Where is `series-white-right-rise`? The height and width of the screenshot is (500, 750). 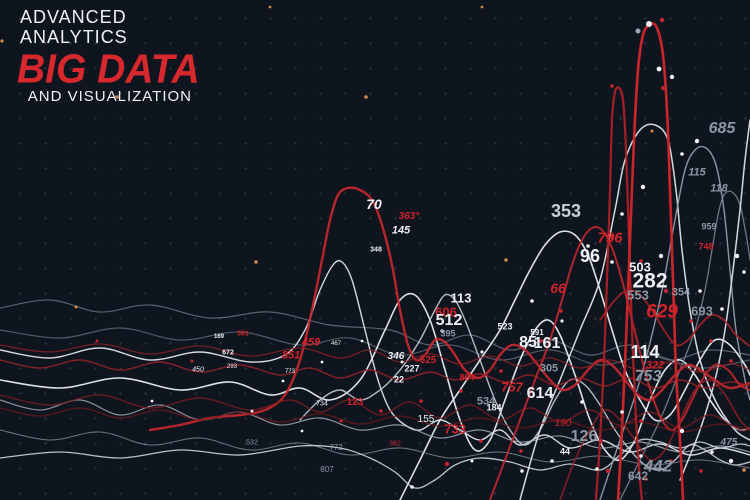 series-white-right-rise is located at coordinates (714, 300).